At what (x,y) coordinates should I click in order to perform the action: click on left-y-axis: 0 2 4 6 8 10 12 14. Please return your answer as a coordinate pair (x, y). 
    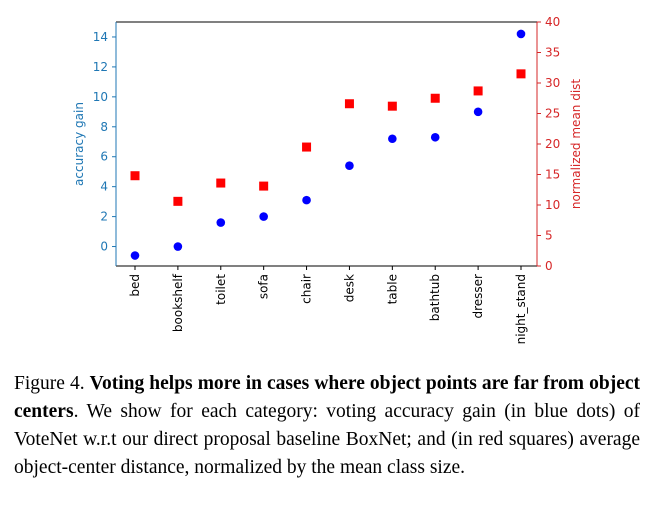
    Looking at the image, I should click on (104, 142).